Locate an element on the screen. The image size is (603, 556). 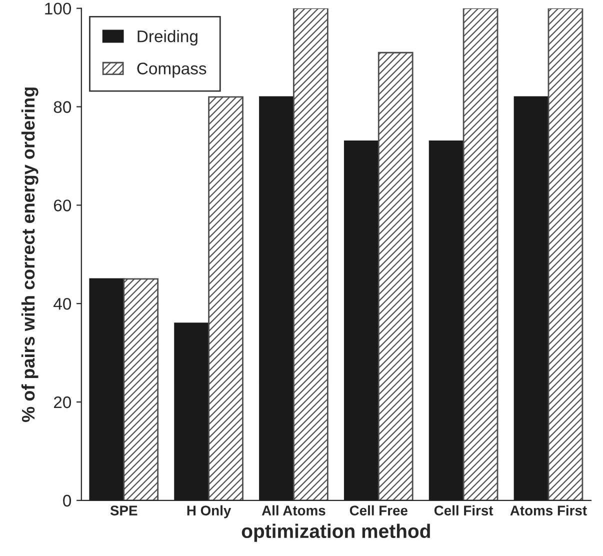
y-axis-title: % of pairs with correct energy ordering is located at coordinates (29, 255).